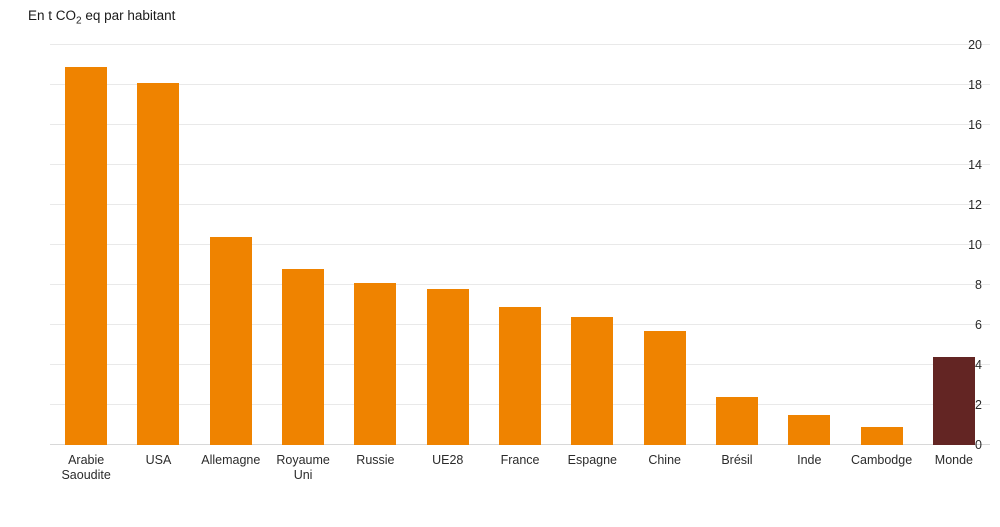  What do you see at coordinates (882, 460) in the screenshot?
I see `x-category-label: Cambodge` at bounding box center [882, 460].